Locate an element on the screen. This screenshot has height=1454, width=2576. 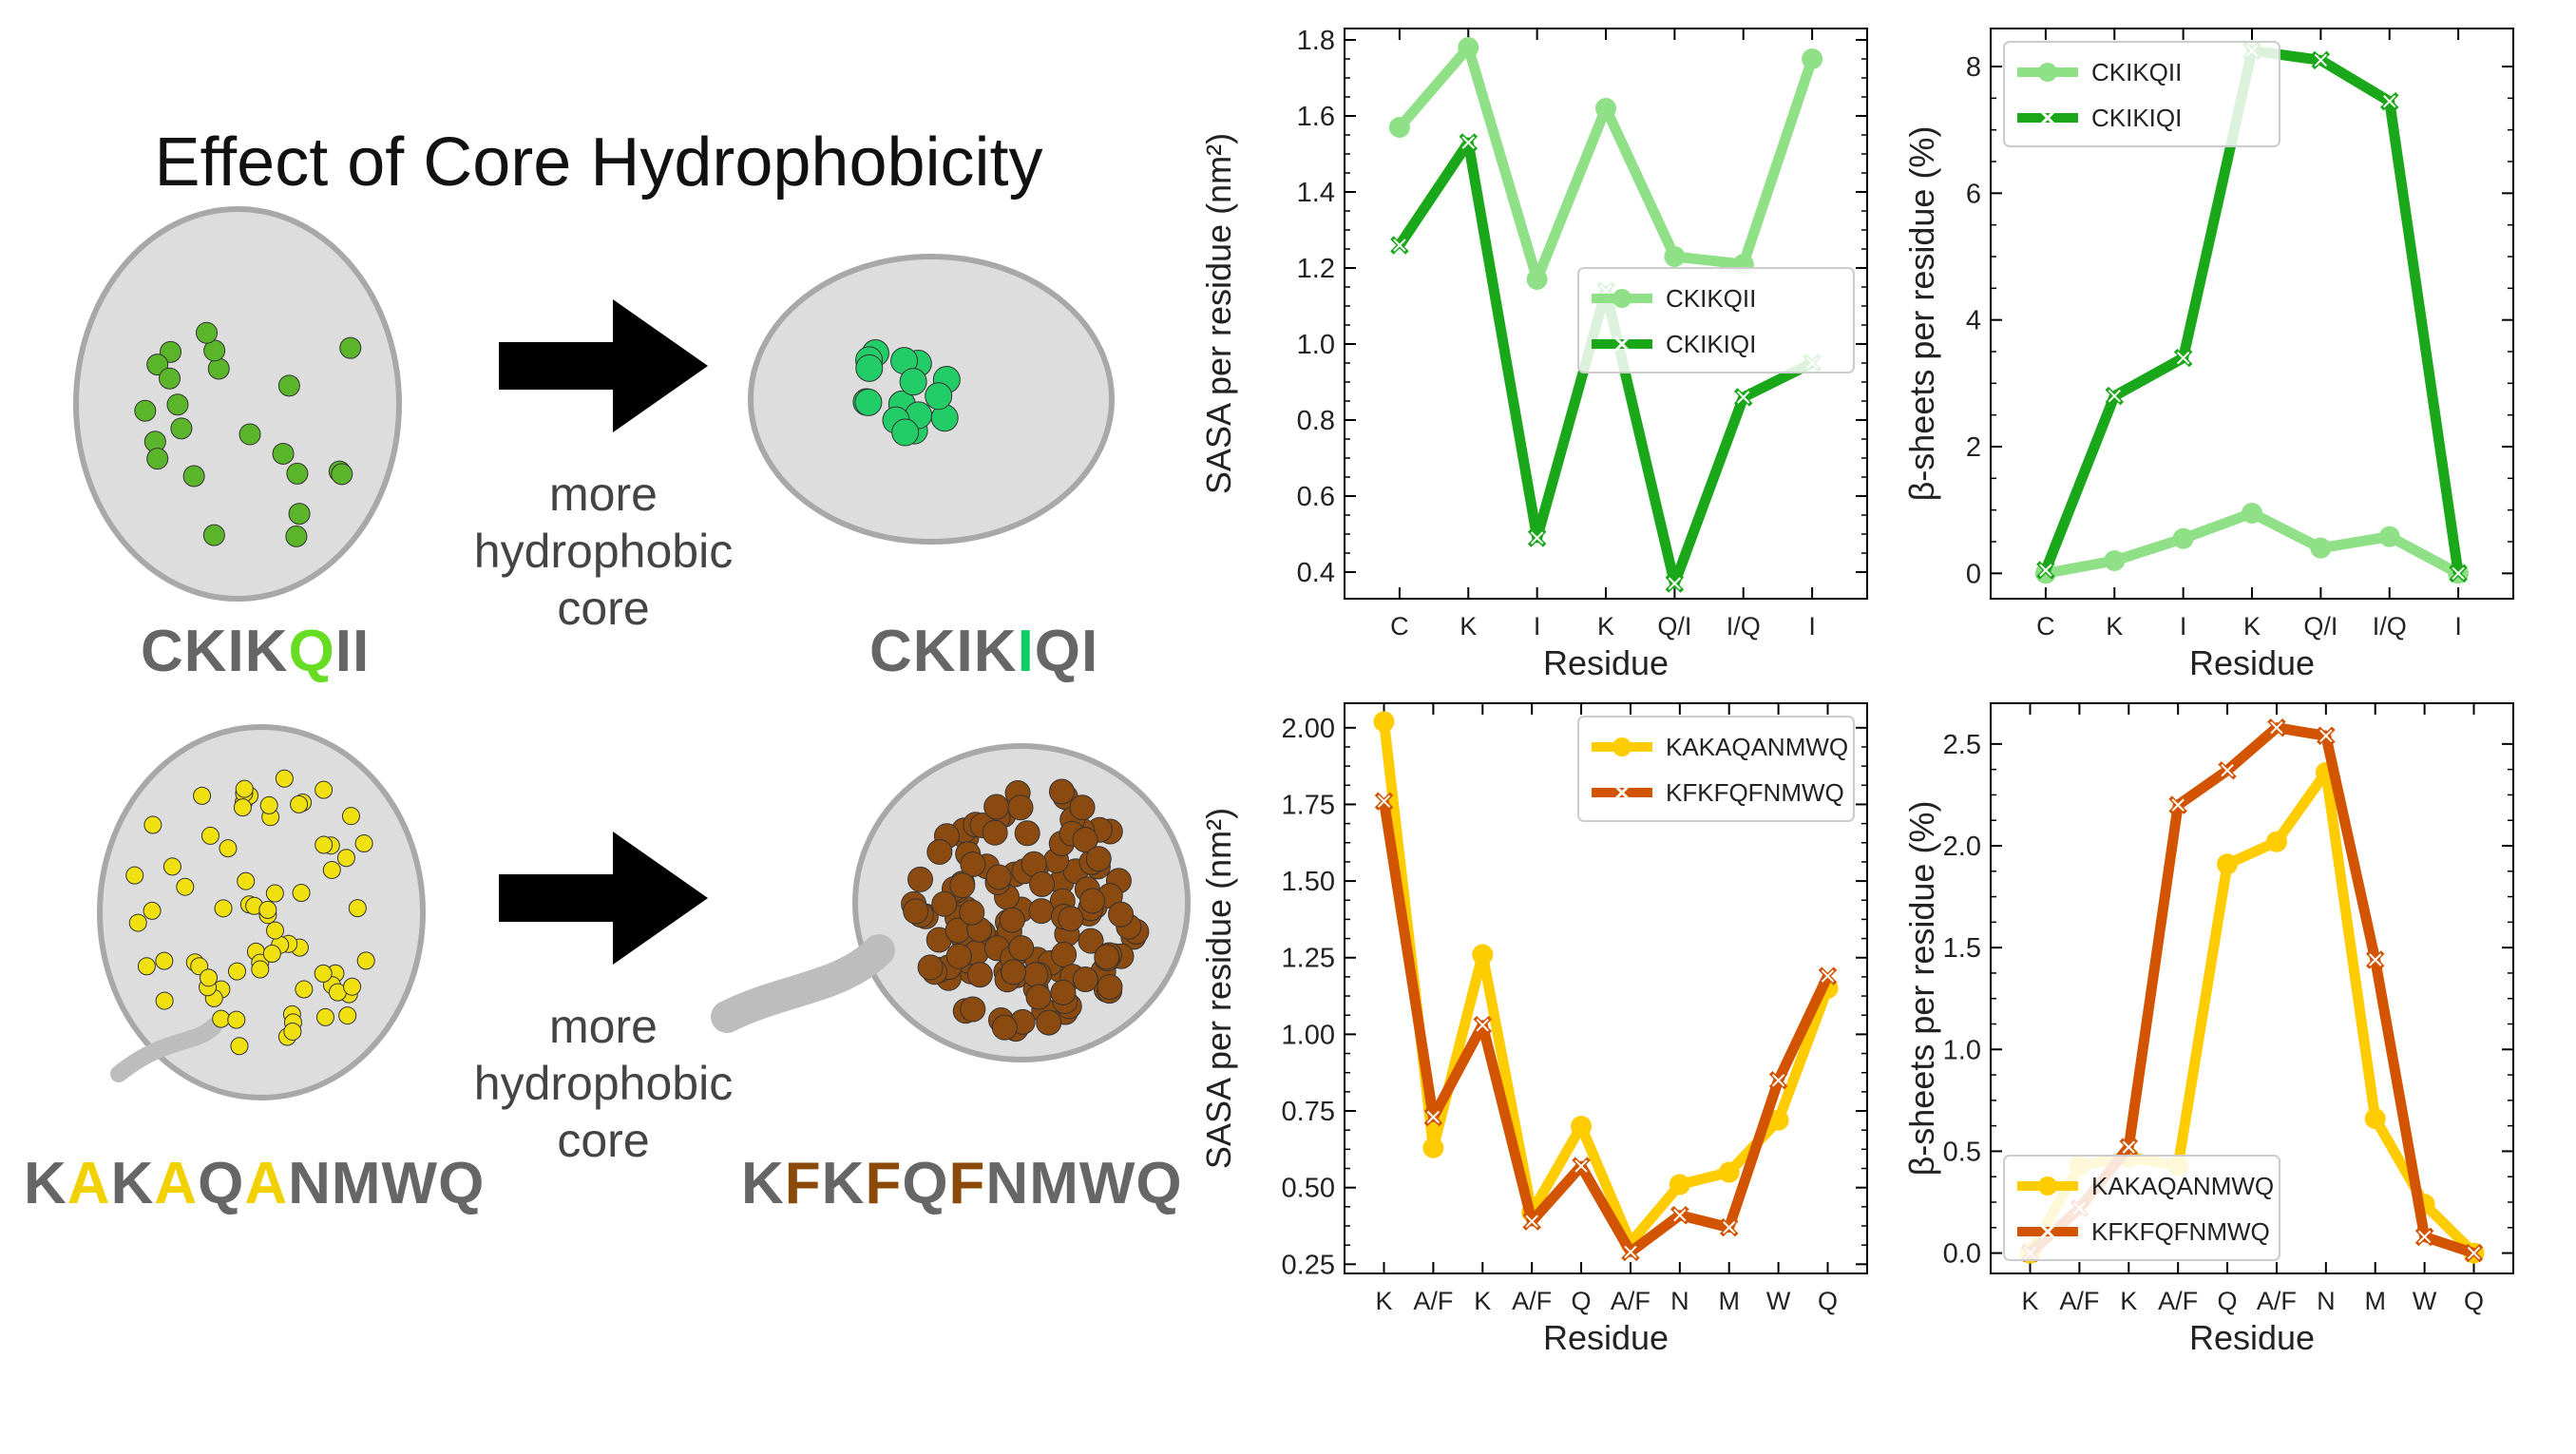
sequence-segment: NMWQ is located at coordinates (387, 1183).